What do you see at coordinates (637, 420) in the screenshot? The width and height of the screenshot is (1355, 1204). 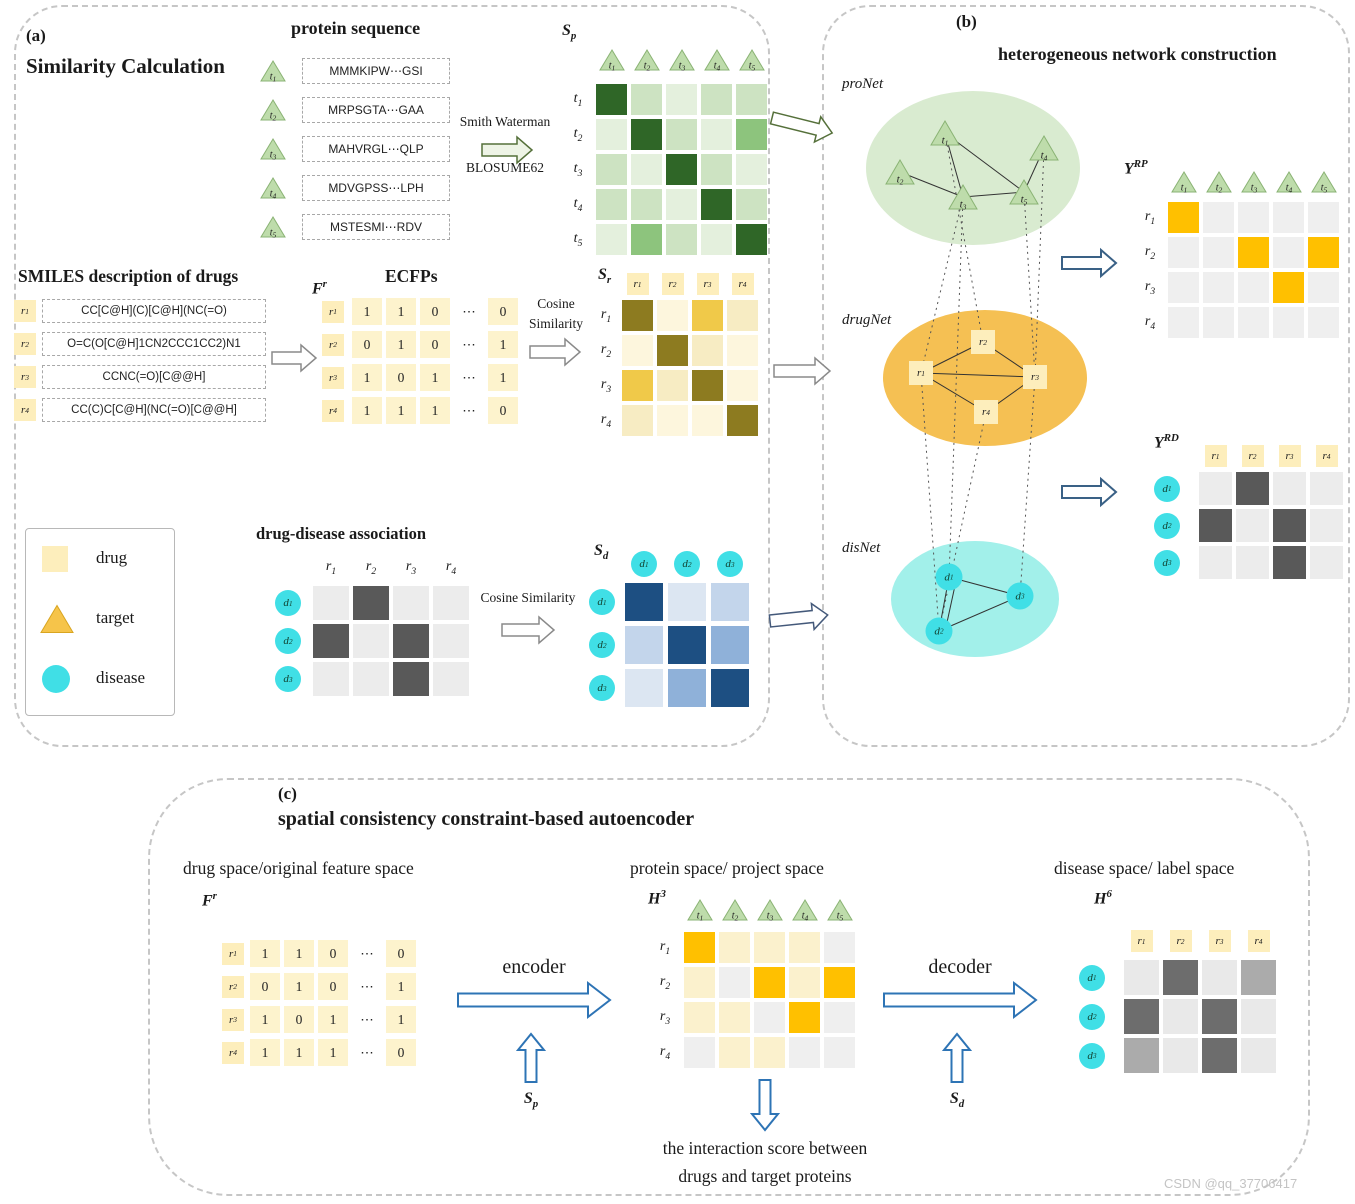 I see `sr-cell-r4c1` at bounding box center [637, 420].